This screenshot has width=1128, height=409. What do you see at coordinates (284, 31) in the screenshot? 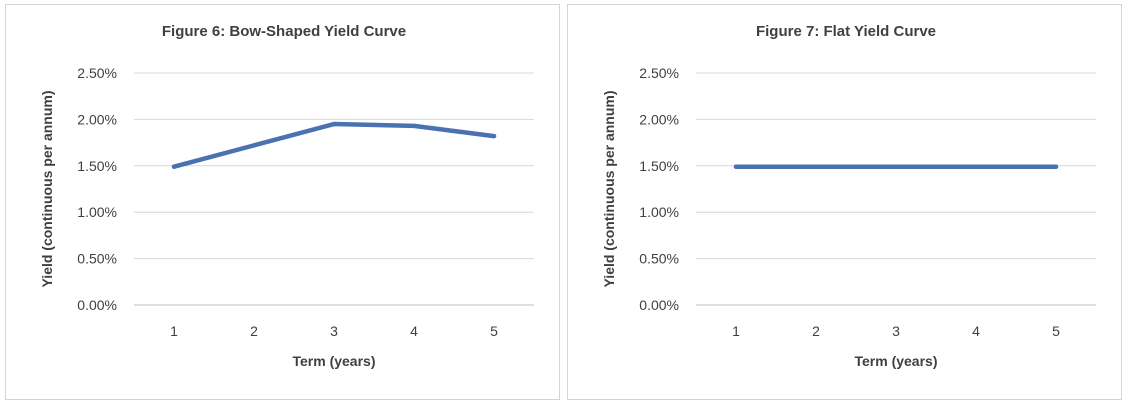
I see `chart-title: Figure 6: Bow-Shaped Yield Curve` at bounding box center [284, 31].